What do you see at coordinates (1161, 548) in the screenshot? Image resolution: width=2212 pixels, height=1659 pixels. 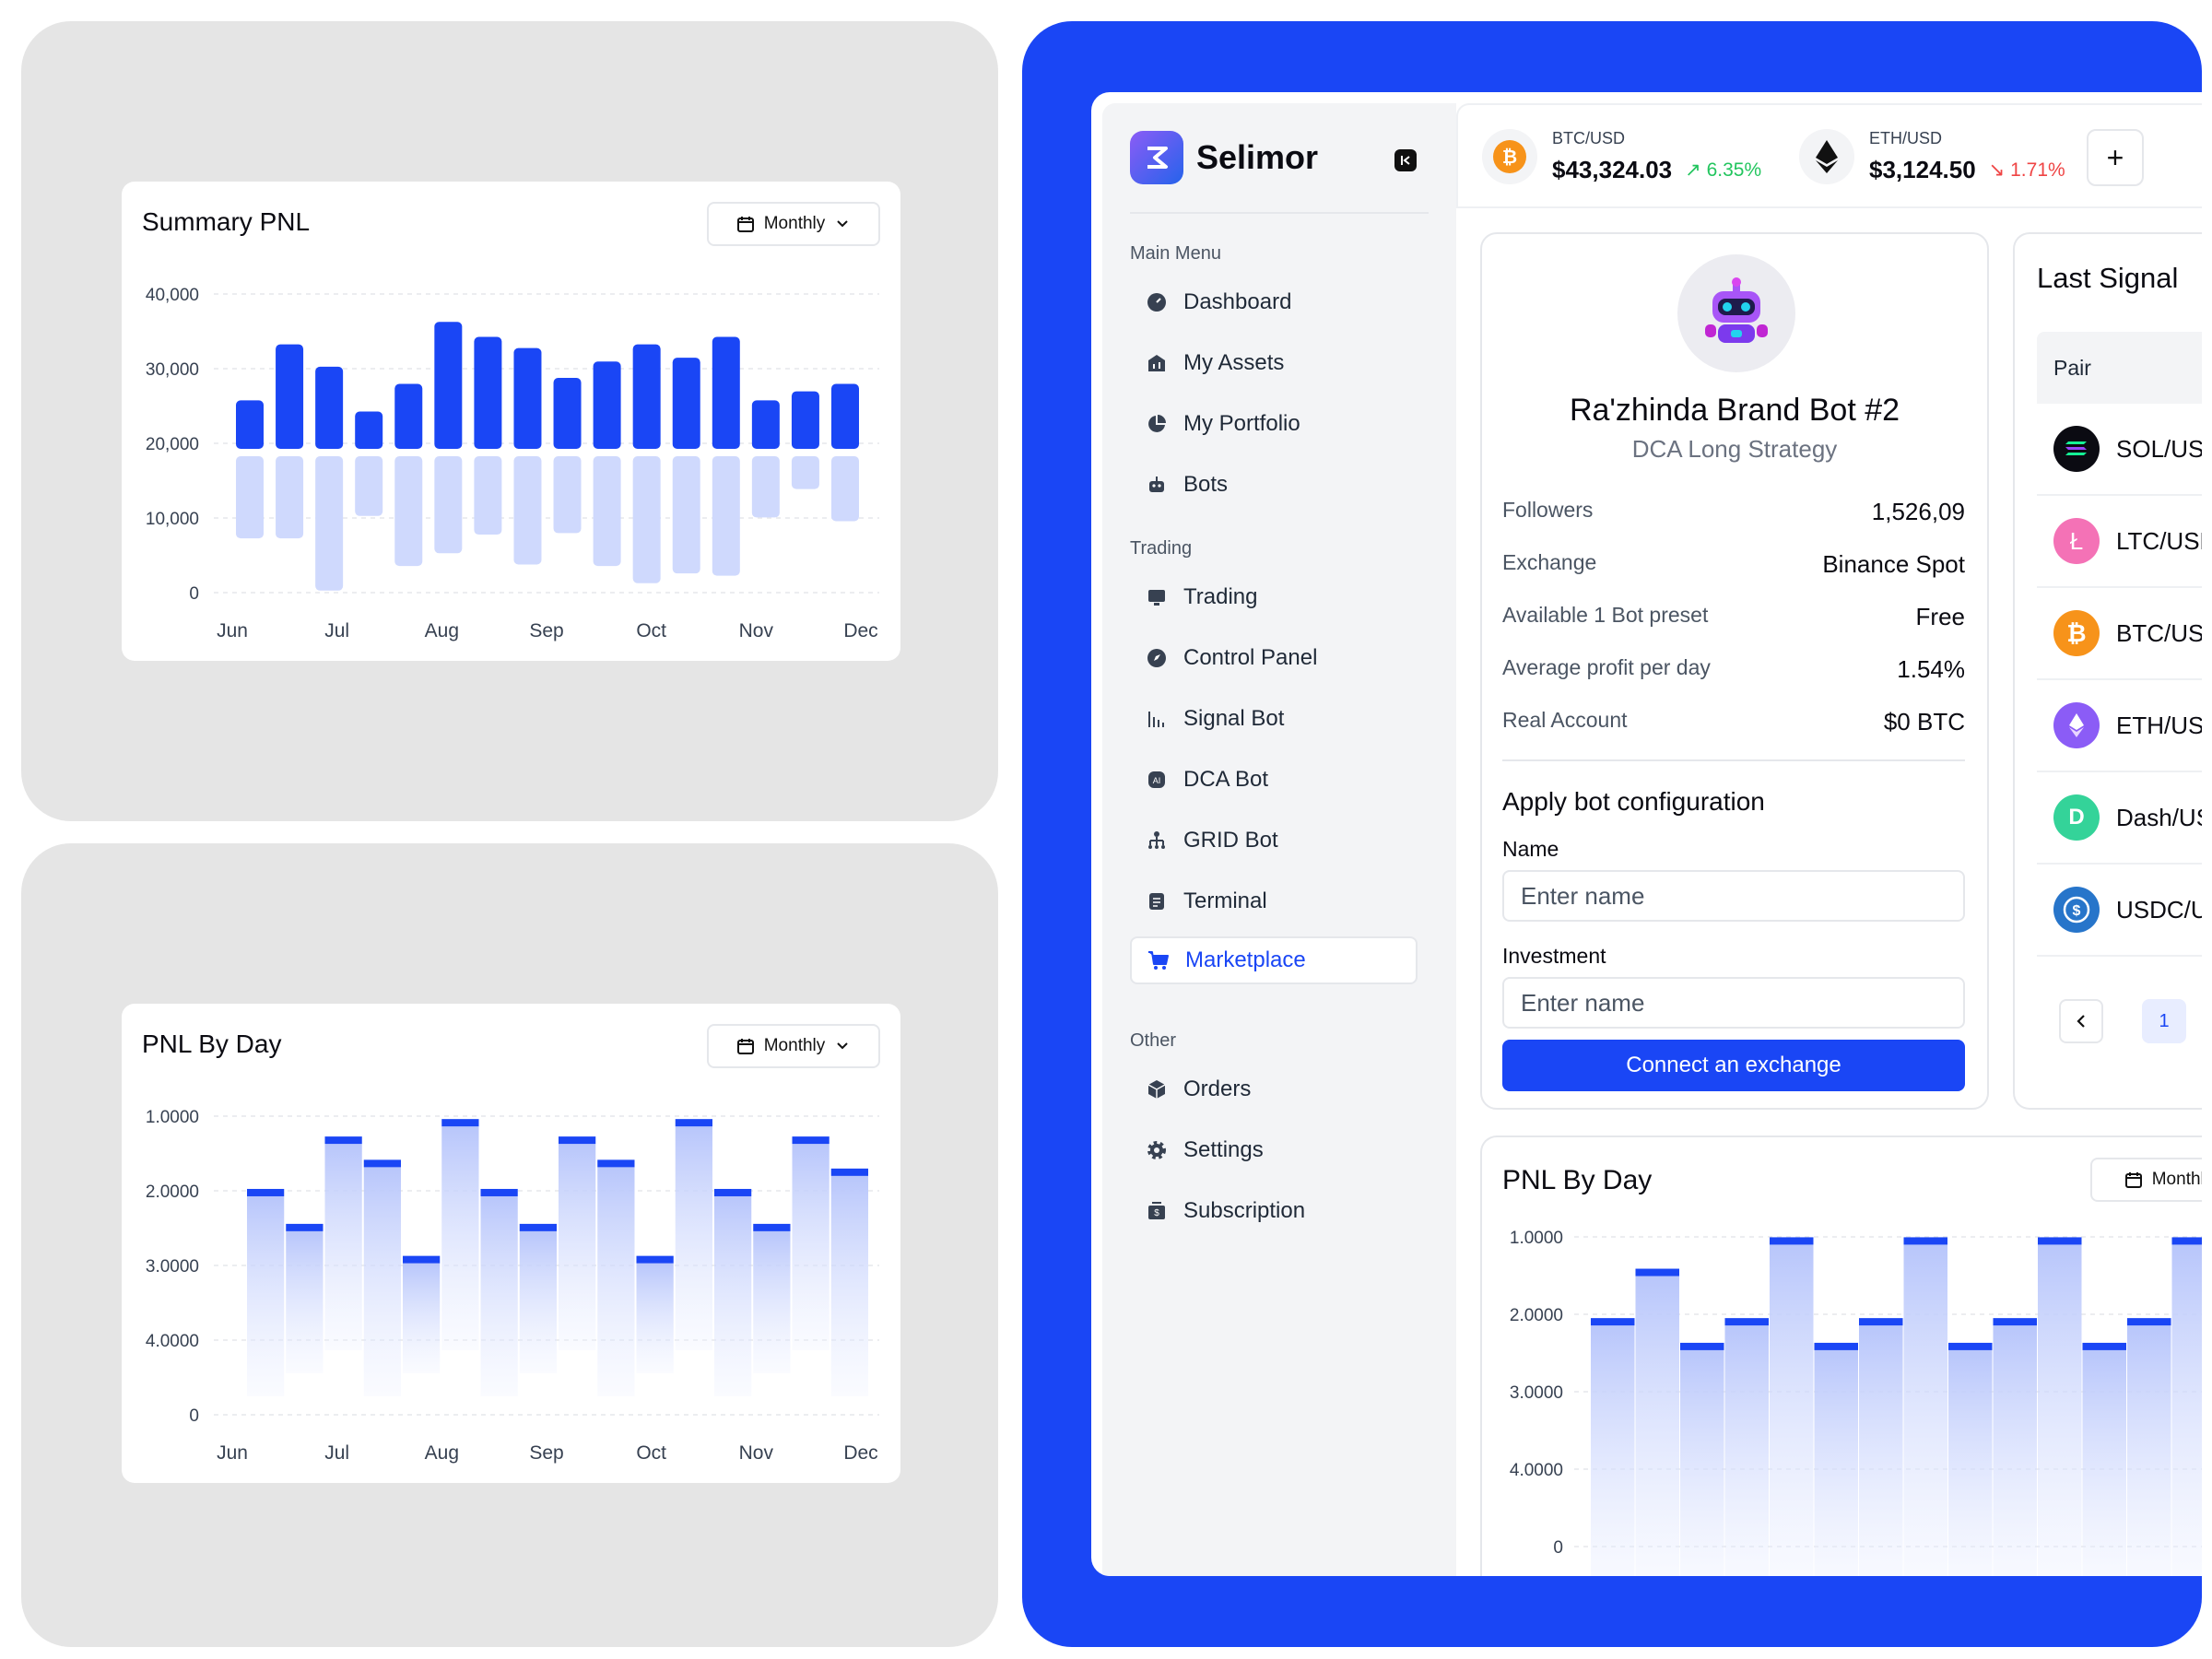 I see `trading-label: Trading` at bounding box center [1161, 548].